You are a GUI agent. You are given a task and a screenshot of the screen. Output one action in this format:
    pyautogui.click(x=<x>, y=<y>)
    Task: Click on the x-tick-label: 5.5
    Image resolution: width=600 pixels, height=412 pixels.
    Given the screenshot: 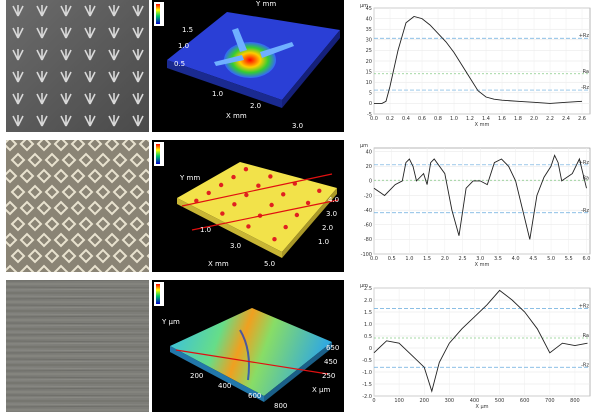 What is the action you would take?
    pyautogui.click(x=569, y=259)
    